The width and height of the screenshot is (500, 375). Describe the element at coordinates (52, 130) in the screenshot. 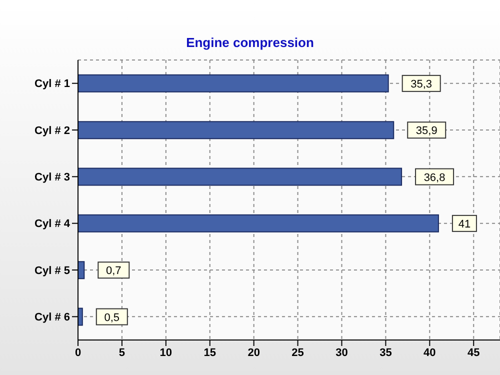

I see `y-tick-label: Cyl # 2` at that location.